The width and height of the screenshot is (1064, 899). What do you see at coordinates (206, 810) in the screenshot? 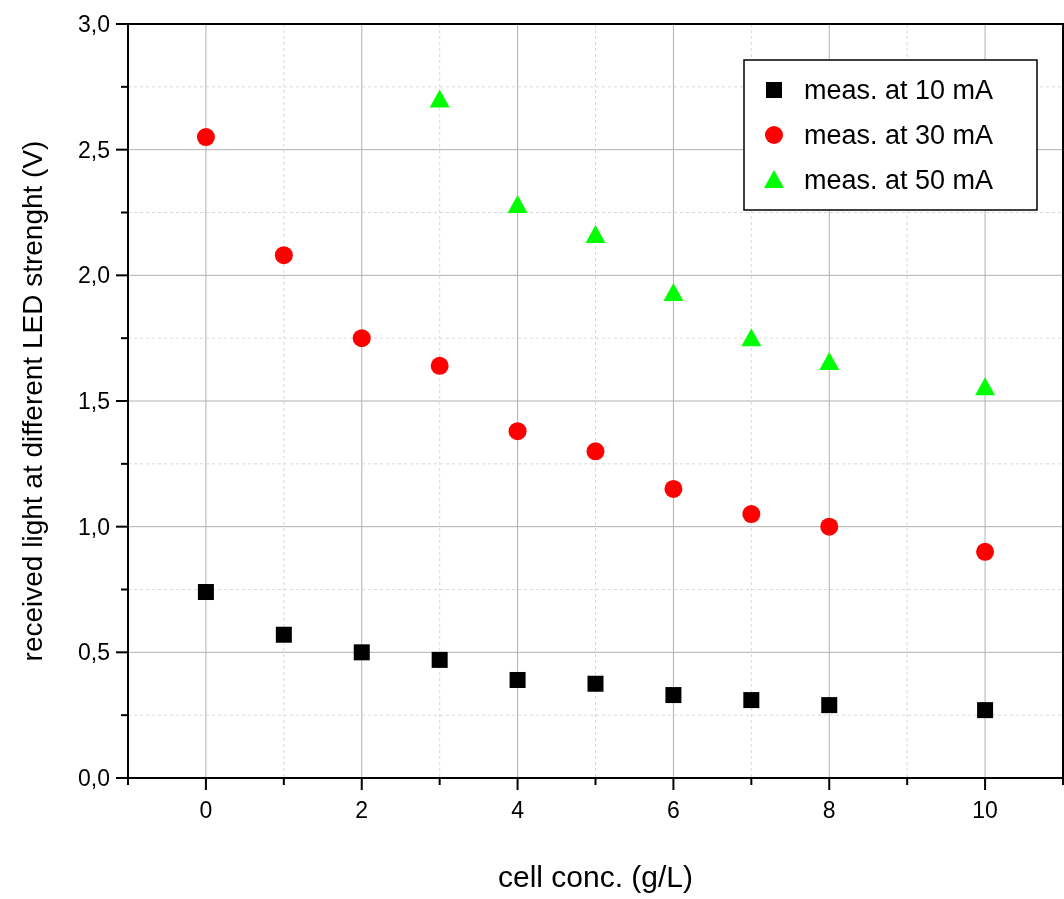
I see `x-tick-label: 0` at bounding box center [206, 810].